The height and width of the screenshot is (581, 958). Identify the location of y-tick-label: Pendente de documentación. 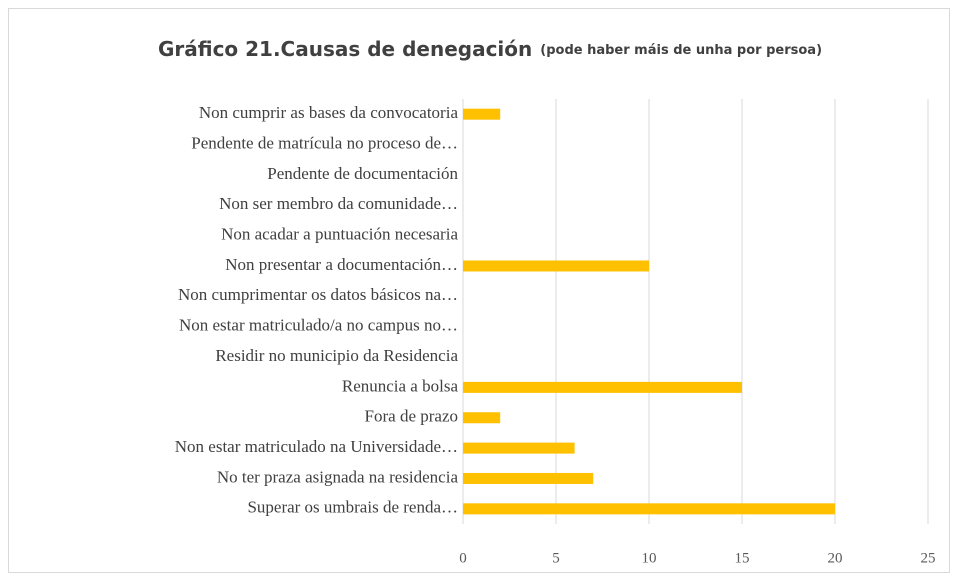
(362, 173).